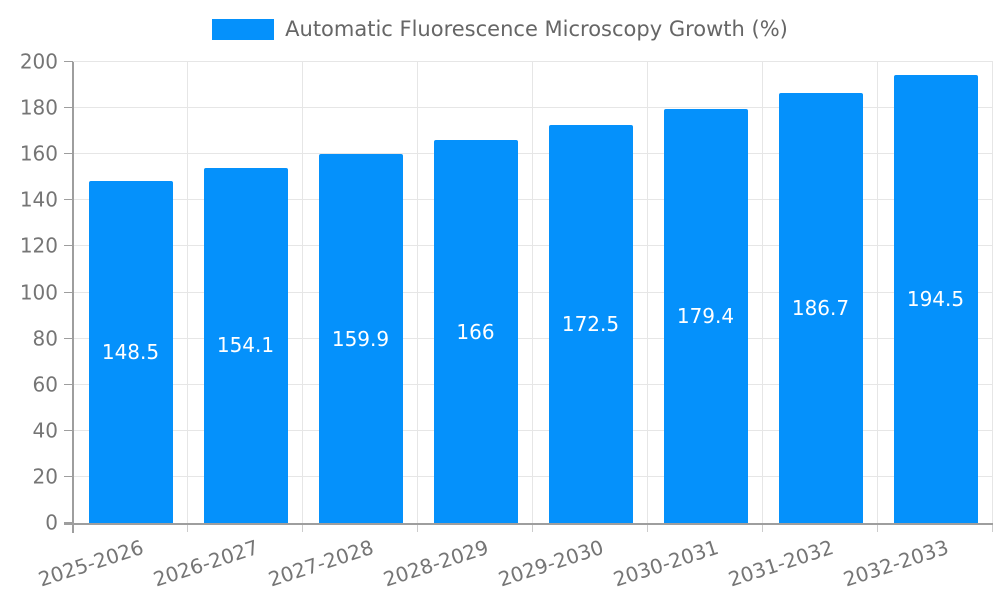 This screenshot has width=1000, height=600. What do you see at coordinates (51, 522) in the screenshot?
I see `y-tick-label: 0` at bounding box center [51, 522].